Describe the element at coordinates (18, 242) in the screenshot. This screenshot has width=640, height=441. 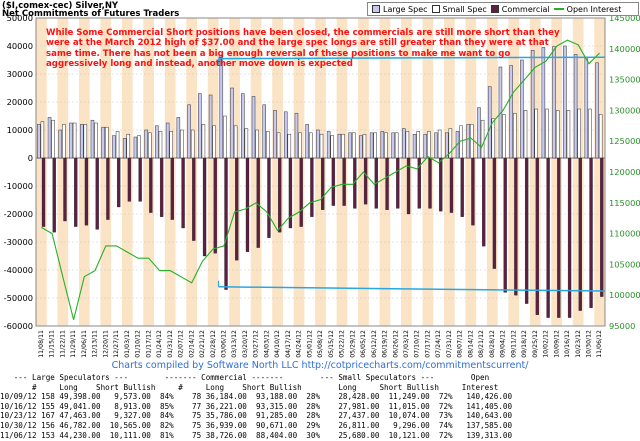
I see `y-tick-label: -30000` at that location.